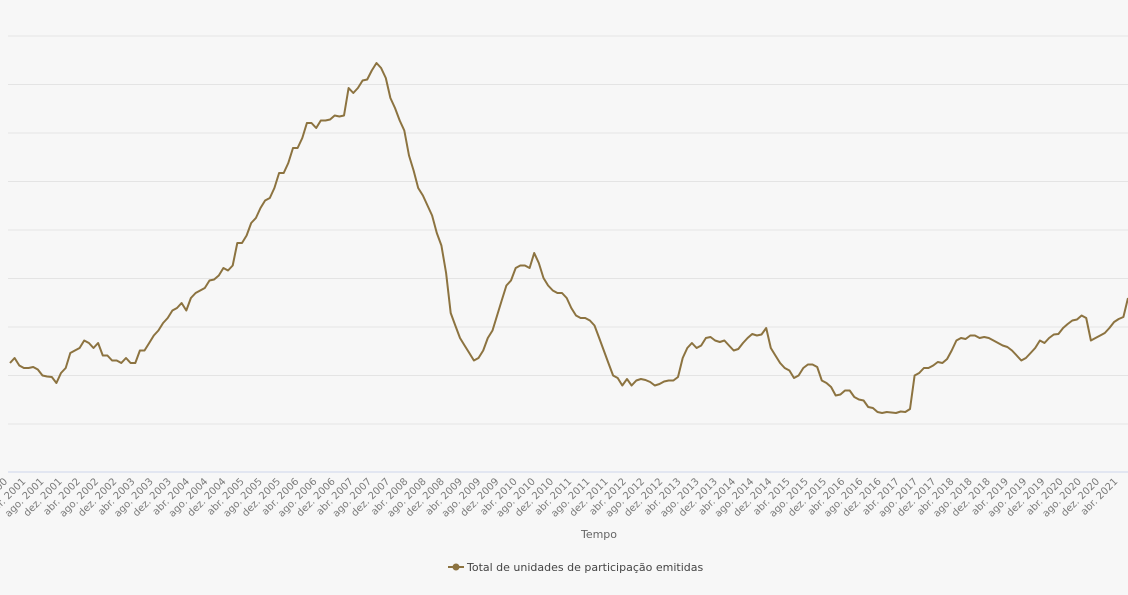  I want to click on x-axis-title: Tempo, so click(598, 534).